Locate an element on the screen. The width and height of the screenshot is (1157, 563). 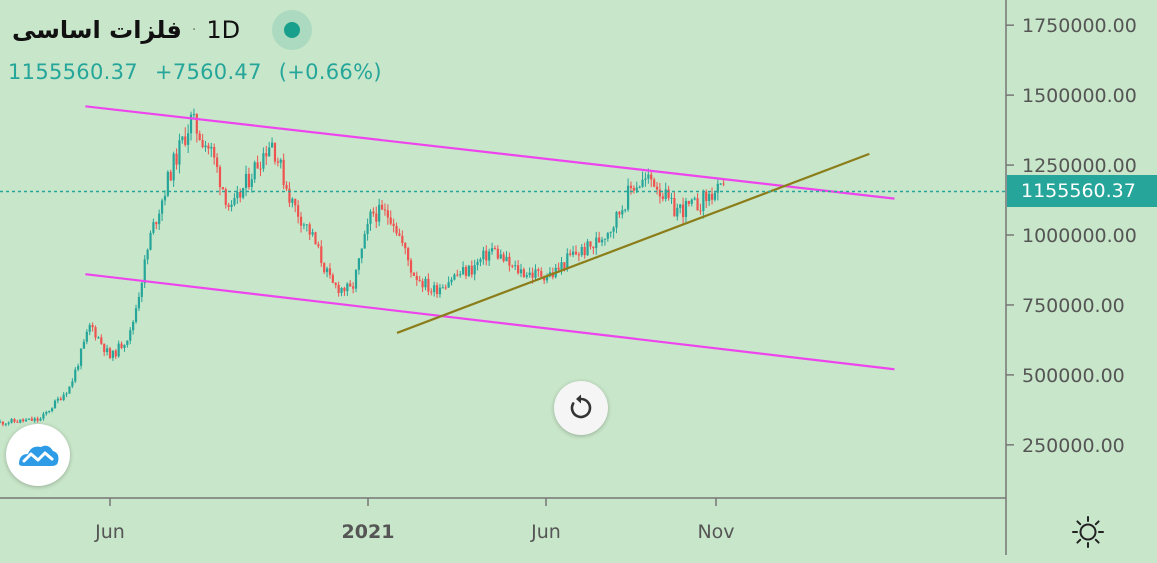
tradingview-logo-icon is located at coordinates (39, 455).